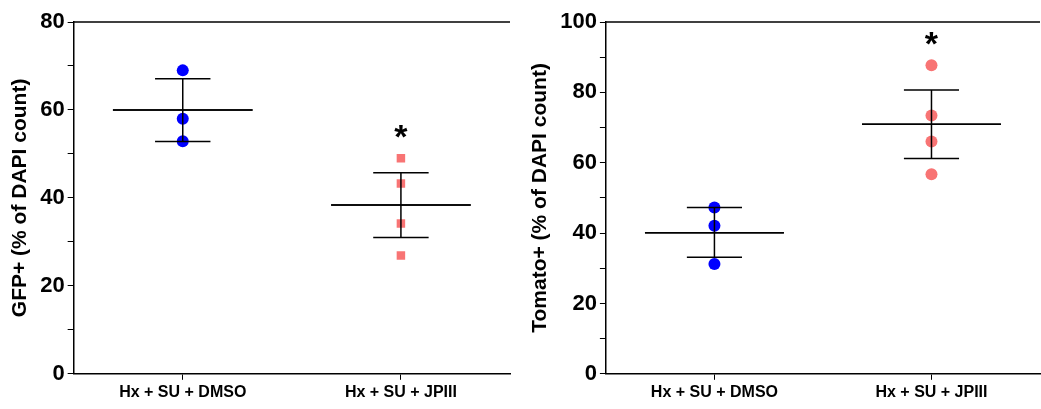 The height and width of the screenshot is (409, 1041). I want to click on y-axis-title: GFP+ (% of DAPI count), so click(19, 198).